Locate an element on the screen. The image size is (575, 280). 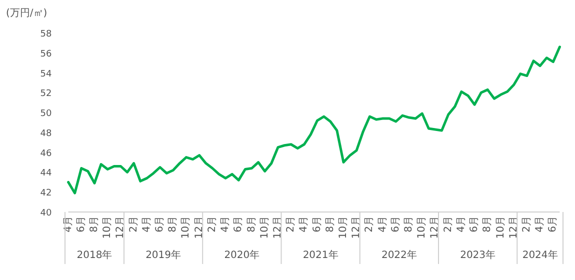
y-tick-label: 46 is located at coordinates (46, 153).